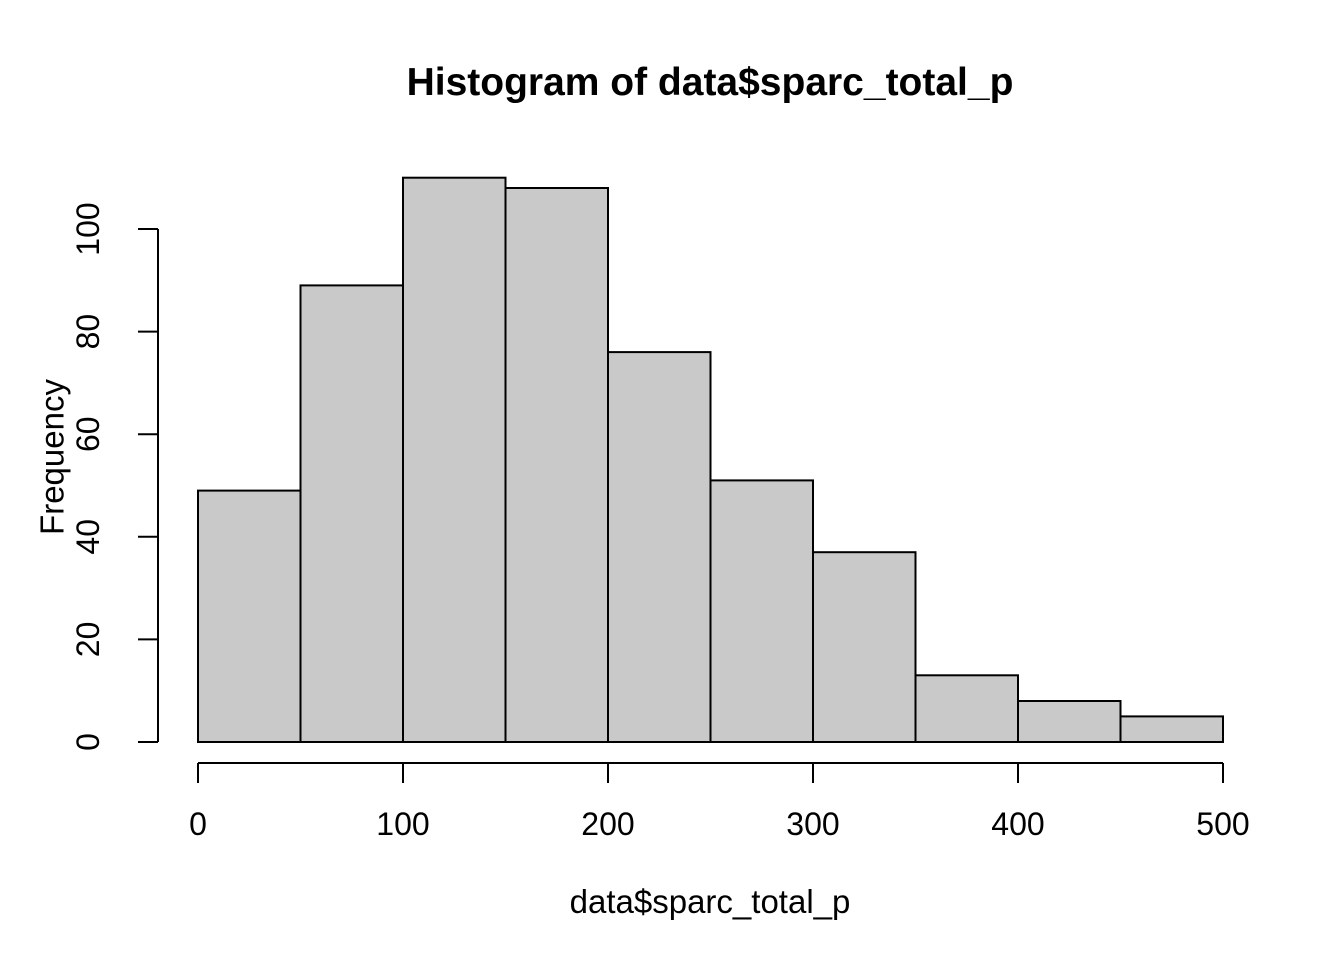 The width and height of the screenshot is (1344, 960). What do you see at coordinates (88, 332) in the screenshot?
I see `y-tick-label: 80` at bounding box center [88, 332].